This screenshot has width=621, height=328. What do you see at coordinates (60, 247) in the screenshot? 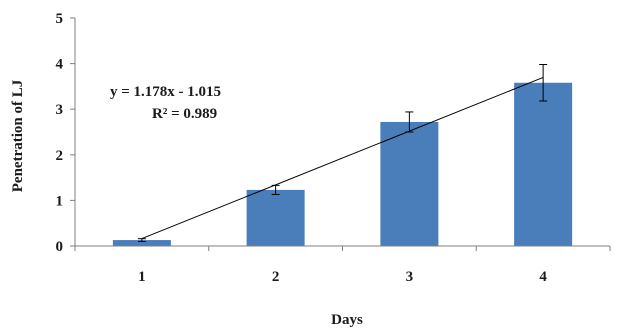
I see `y-tick-label-0: 0` at bounding box center [60, 247].